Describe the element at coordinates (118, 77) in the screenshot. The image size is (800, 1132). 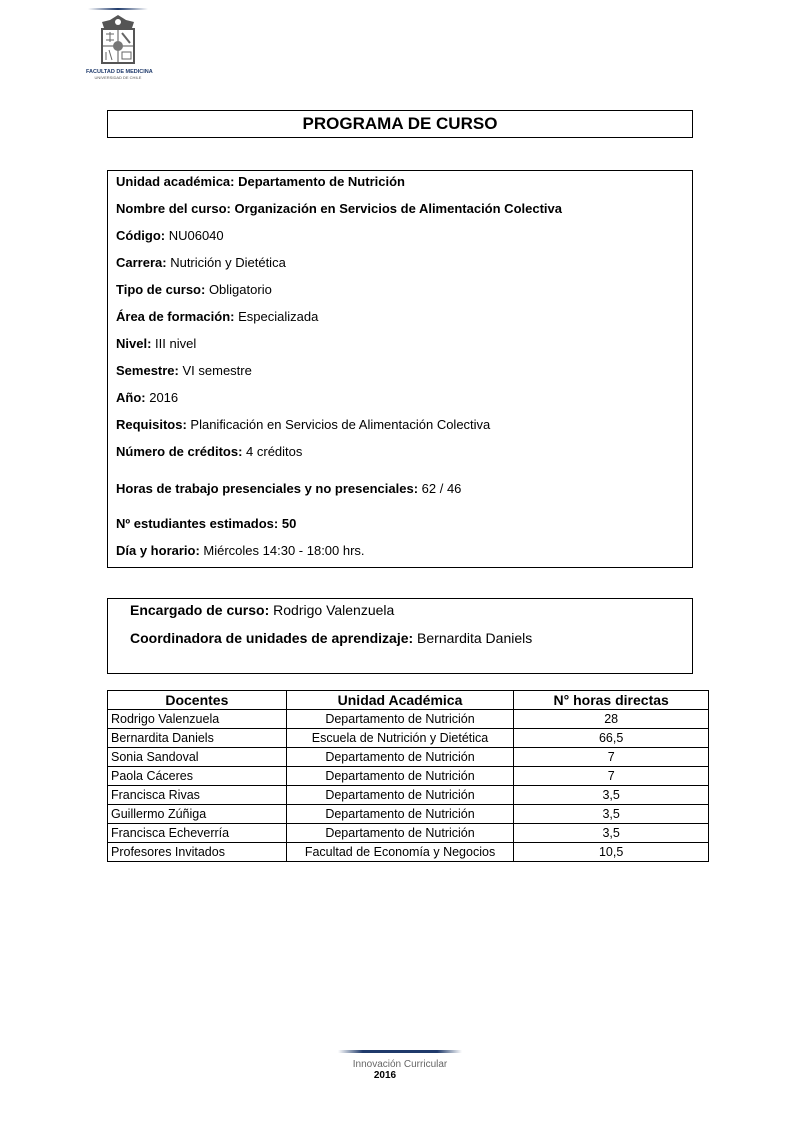
I see `logo-text-university: UNIVERSIDAD DE CHILE` at that location.